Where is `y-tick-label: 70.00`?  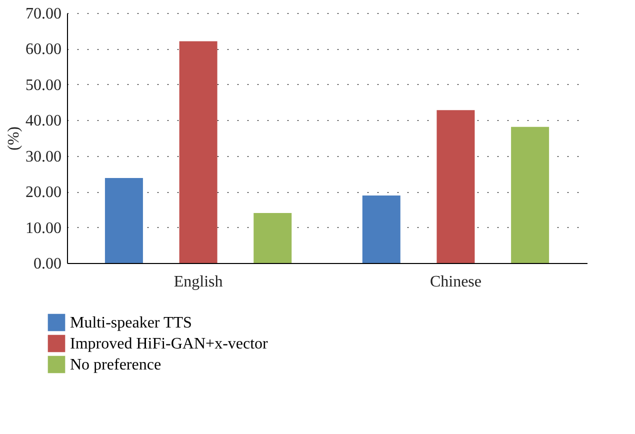 y-tick-label: 70.00 is located at coordinates (44, 14).